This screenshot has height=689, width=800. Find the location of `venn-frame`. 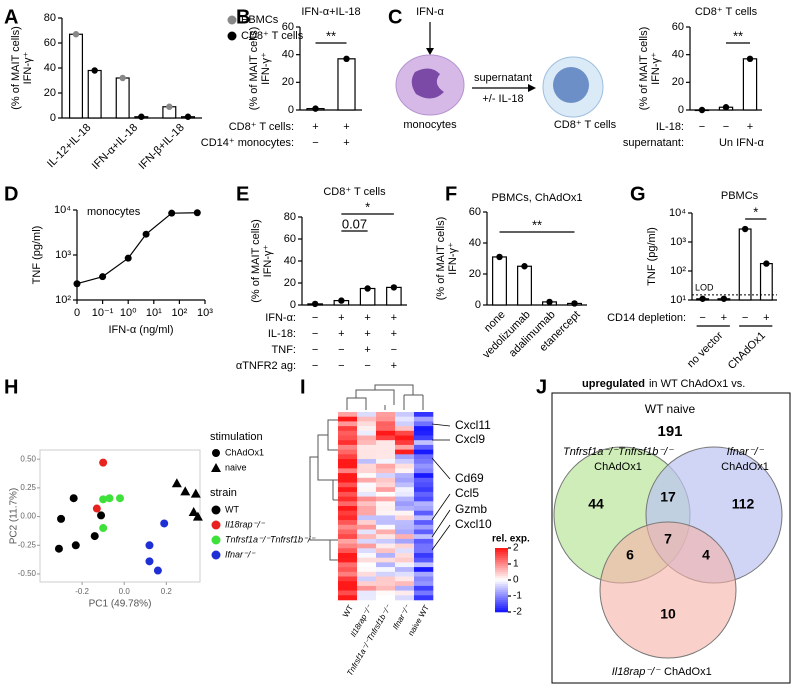

venn-frame is located at coordinates (671, 538).